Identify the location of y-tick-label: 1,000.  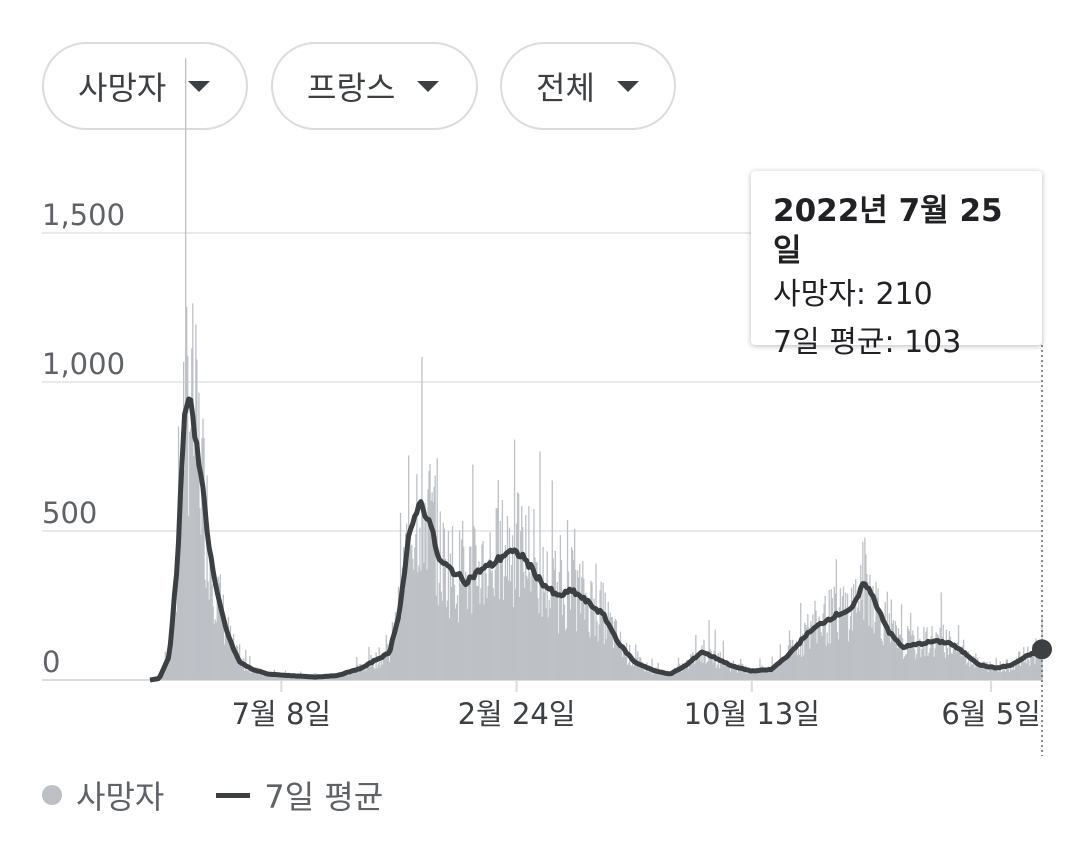
(83, 364).